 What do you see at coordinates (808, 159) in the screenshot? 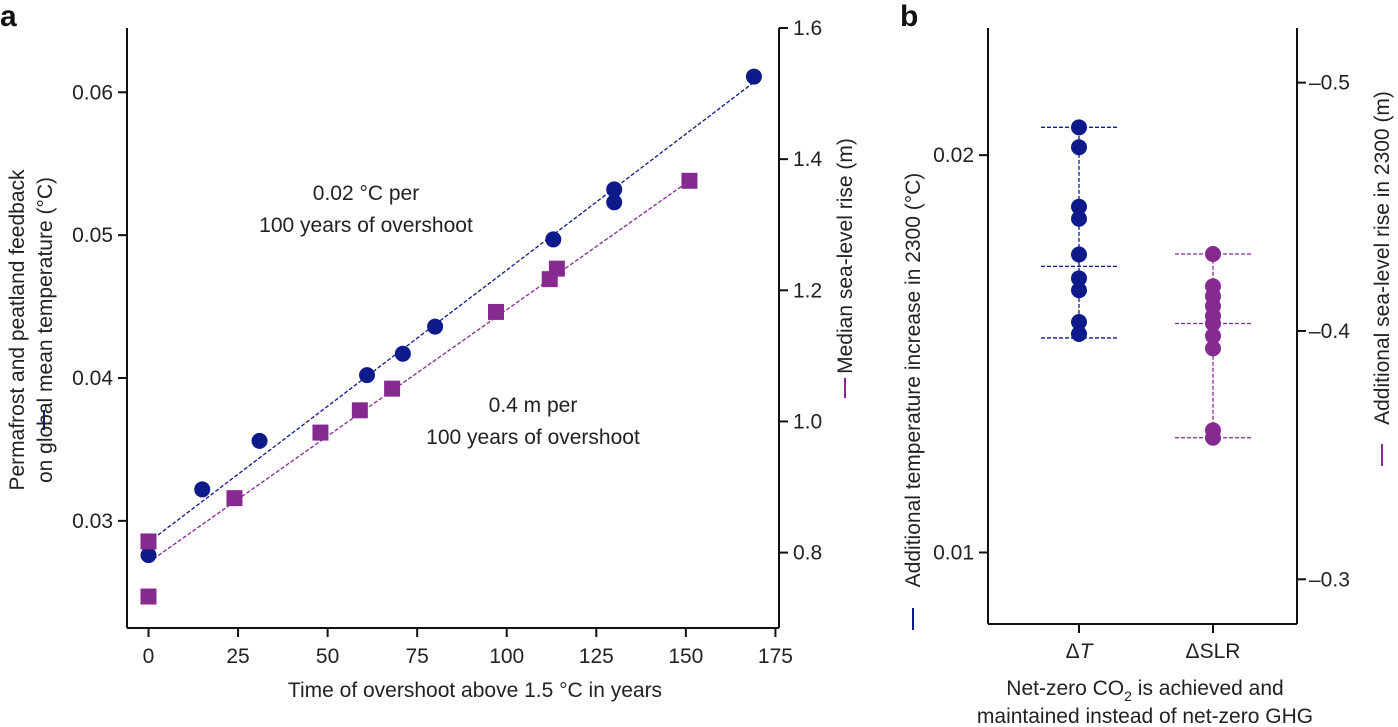
I see `right-y-tick-label: 1.4` at bounding box center [808, 159].